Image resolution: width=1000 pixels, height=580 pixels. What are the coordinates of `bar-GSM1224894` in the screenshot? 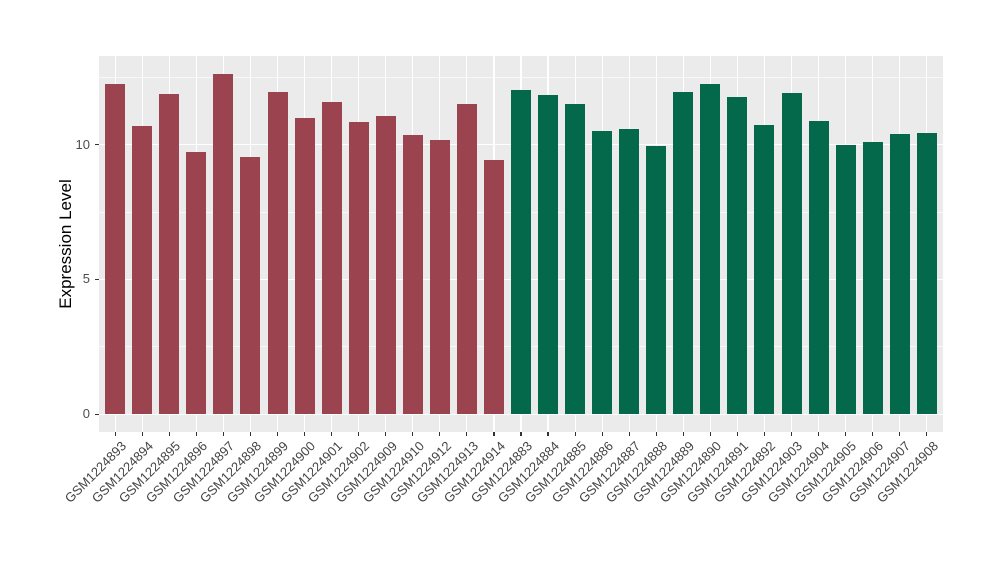 It's located at (142, 270).